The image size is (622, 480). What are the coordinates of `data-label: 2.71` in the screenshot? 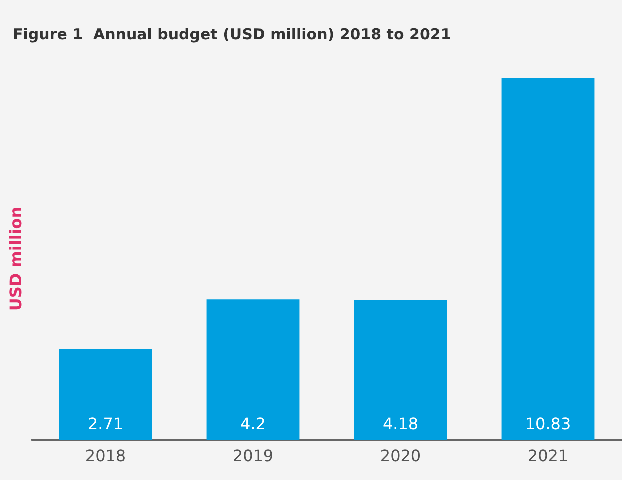 It's located at (106, 424).